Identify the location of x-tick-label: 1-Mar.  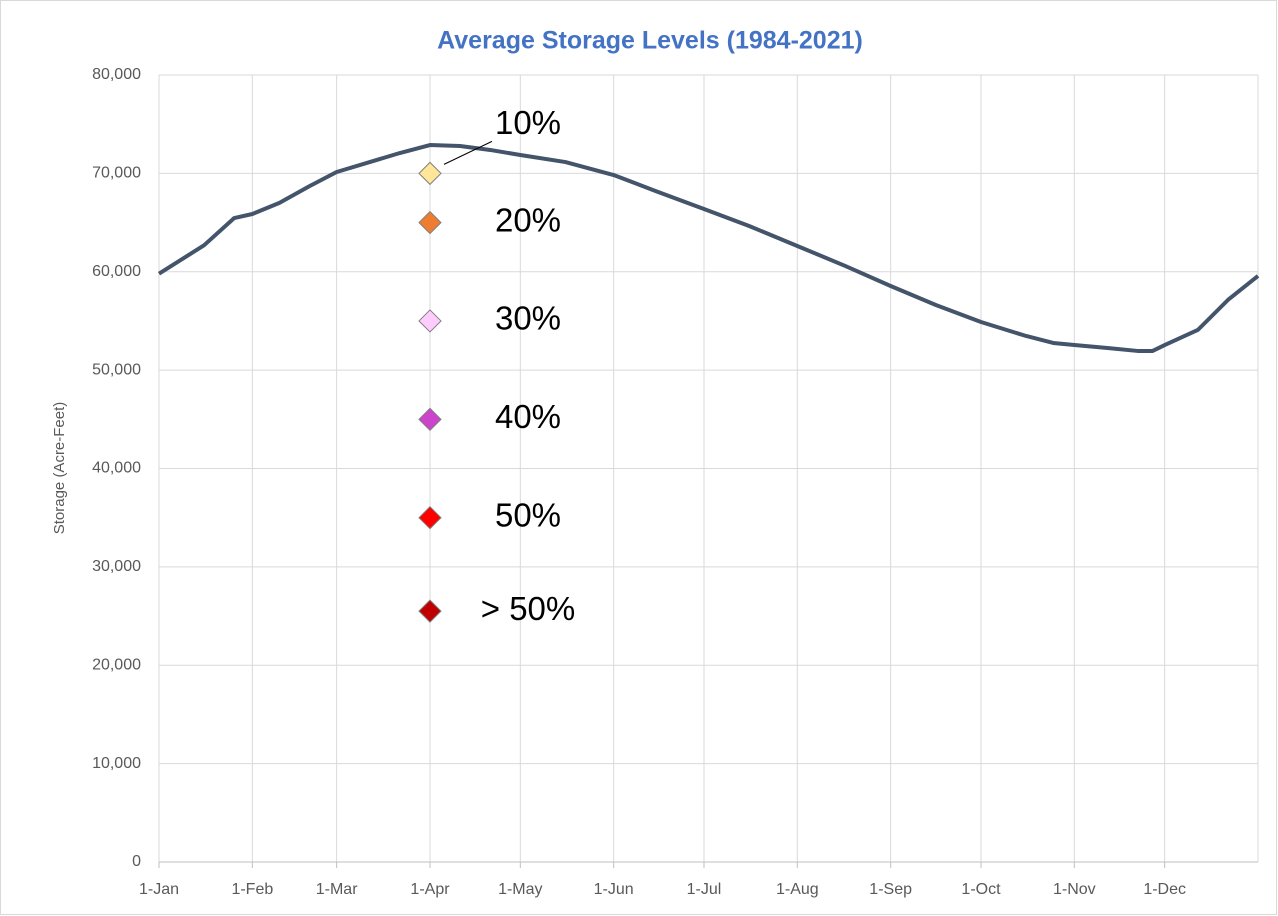
(337, 889).